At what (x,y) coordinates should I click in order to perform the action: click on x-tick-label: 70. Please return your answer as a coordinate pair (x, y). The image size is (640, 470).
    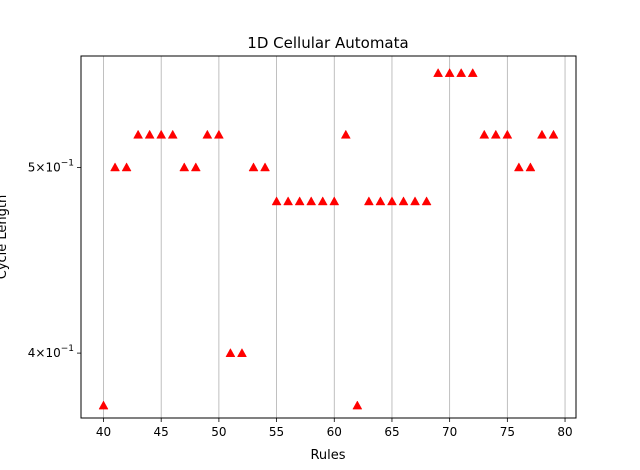
    Looking at the image, I should click on (449, 432).